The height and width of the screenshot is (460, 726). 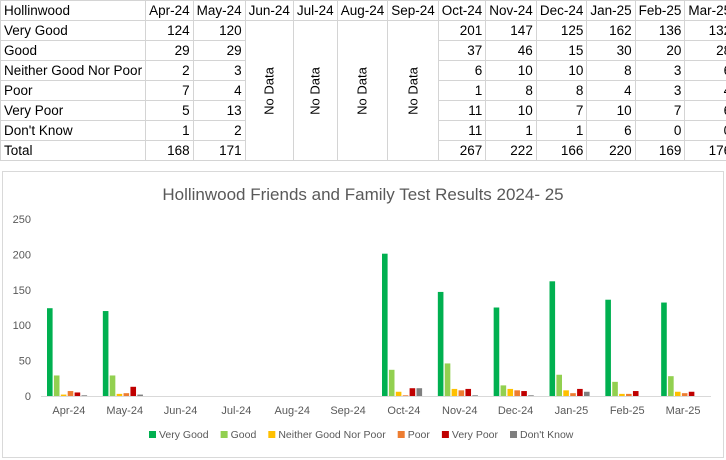 What do you see at coordinates (238, 435) in the screenshot?
I see `legend-item: Good` at bounding box center [238, 435].